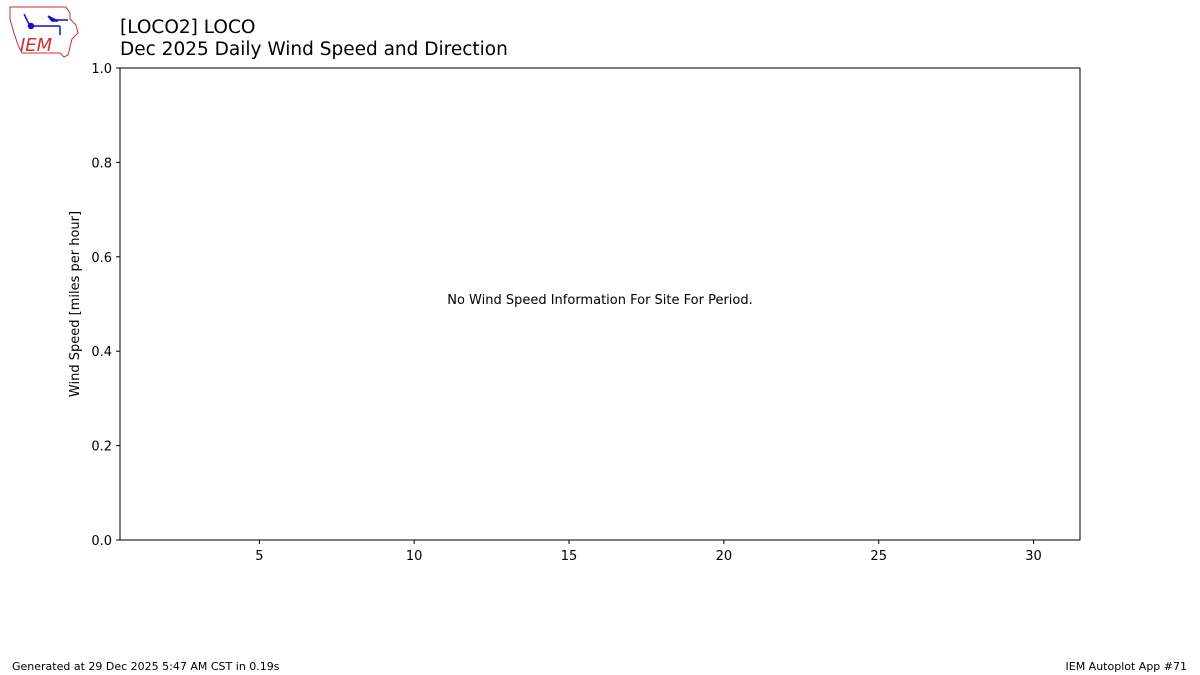 This screenshot has width=1200, height=675. What do you see at coordinates (101, 163) in the screenshot?
I see `y-tick-label: 0.8` at bounding box center [101, 163].